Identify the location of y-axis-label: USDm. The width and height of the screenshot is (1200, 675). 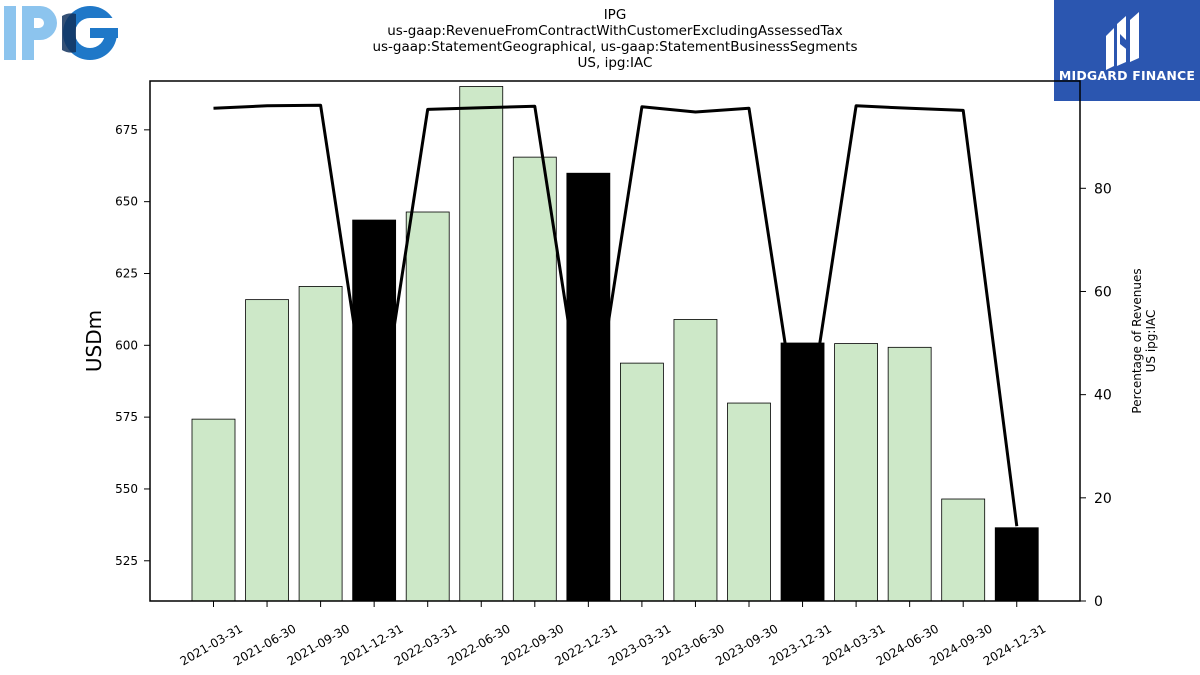
(94, 341).